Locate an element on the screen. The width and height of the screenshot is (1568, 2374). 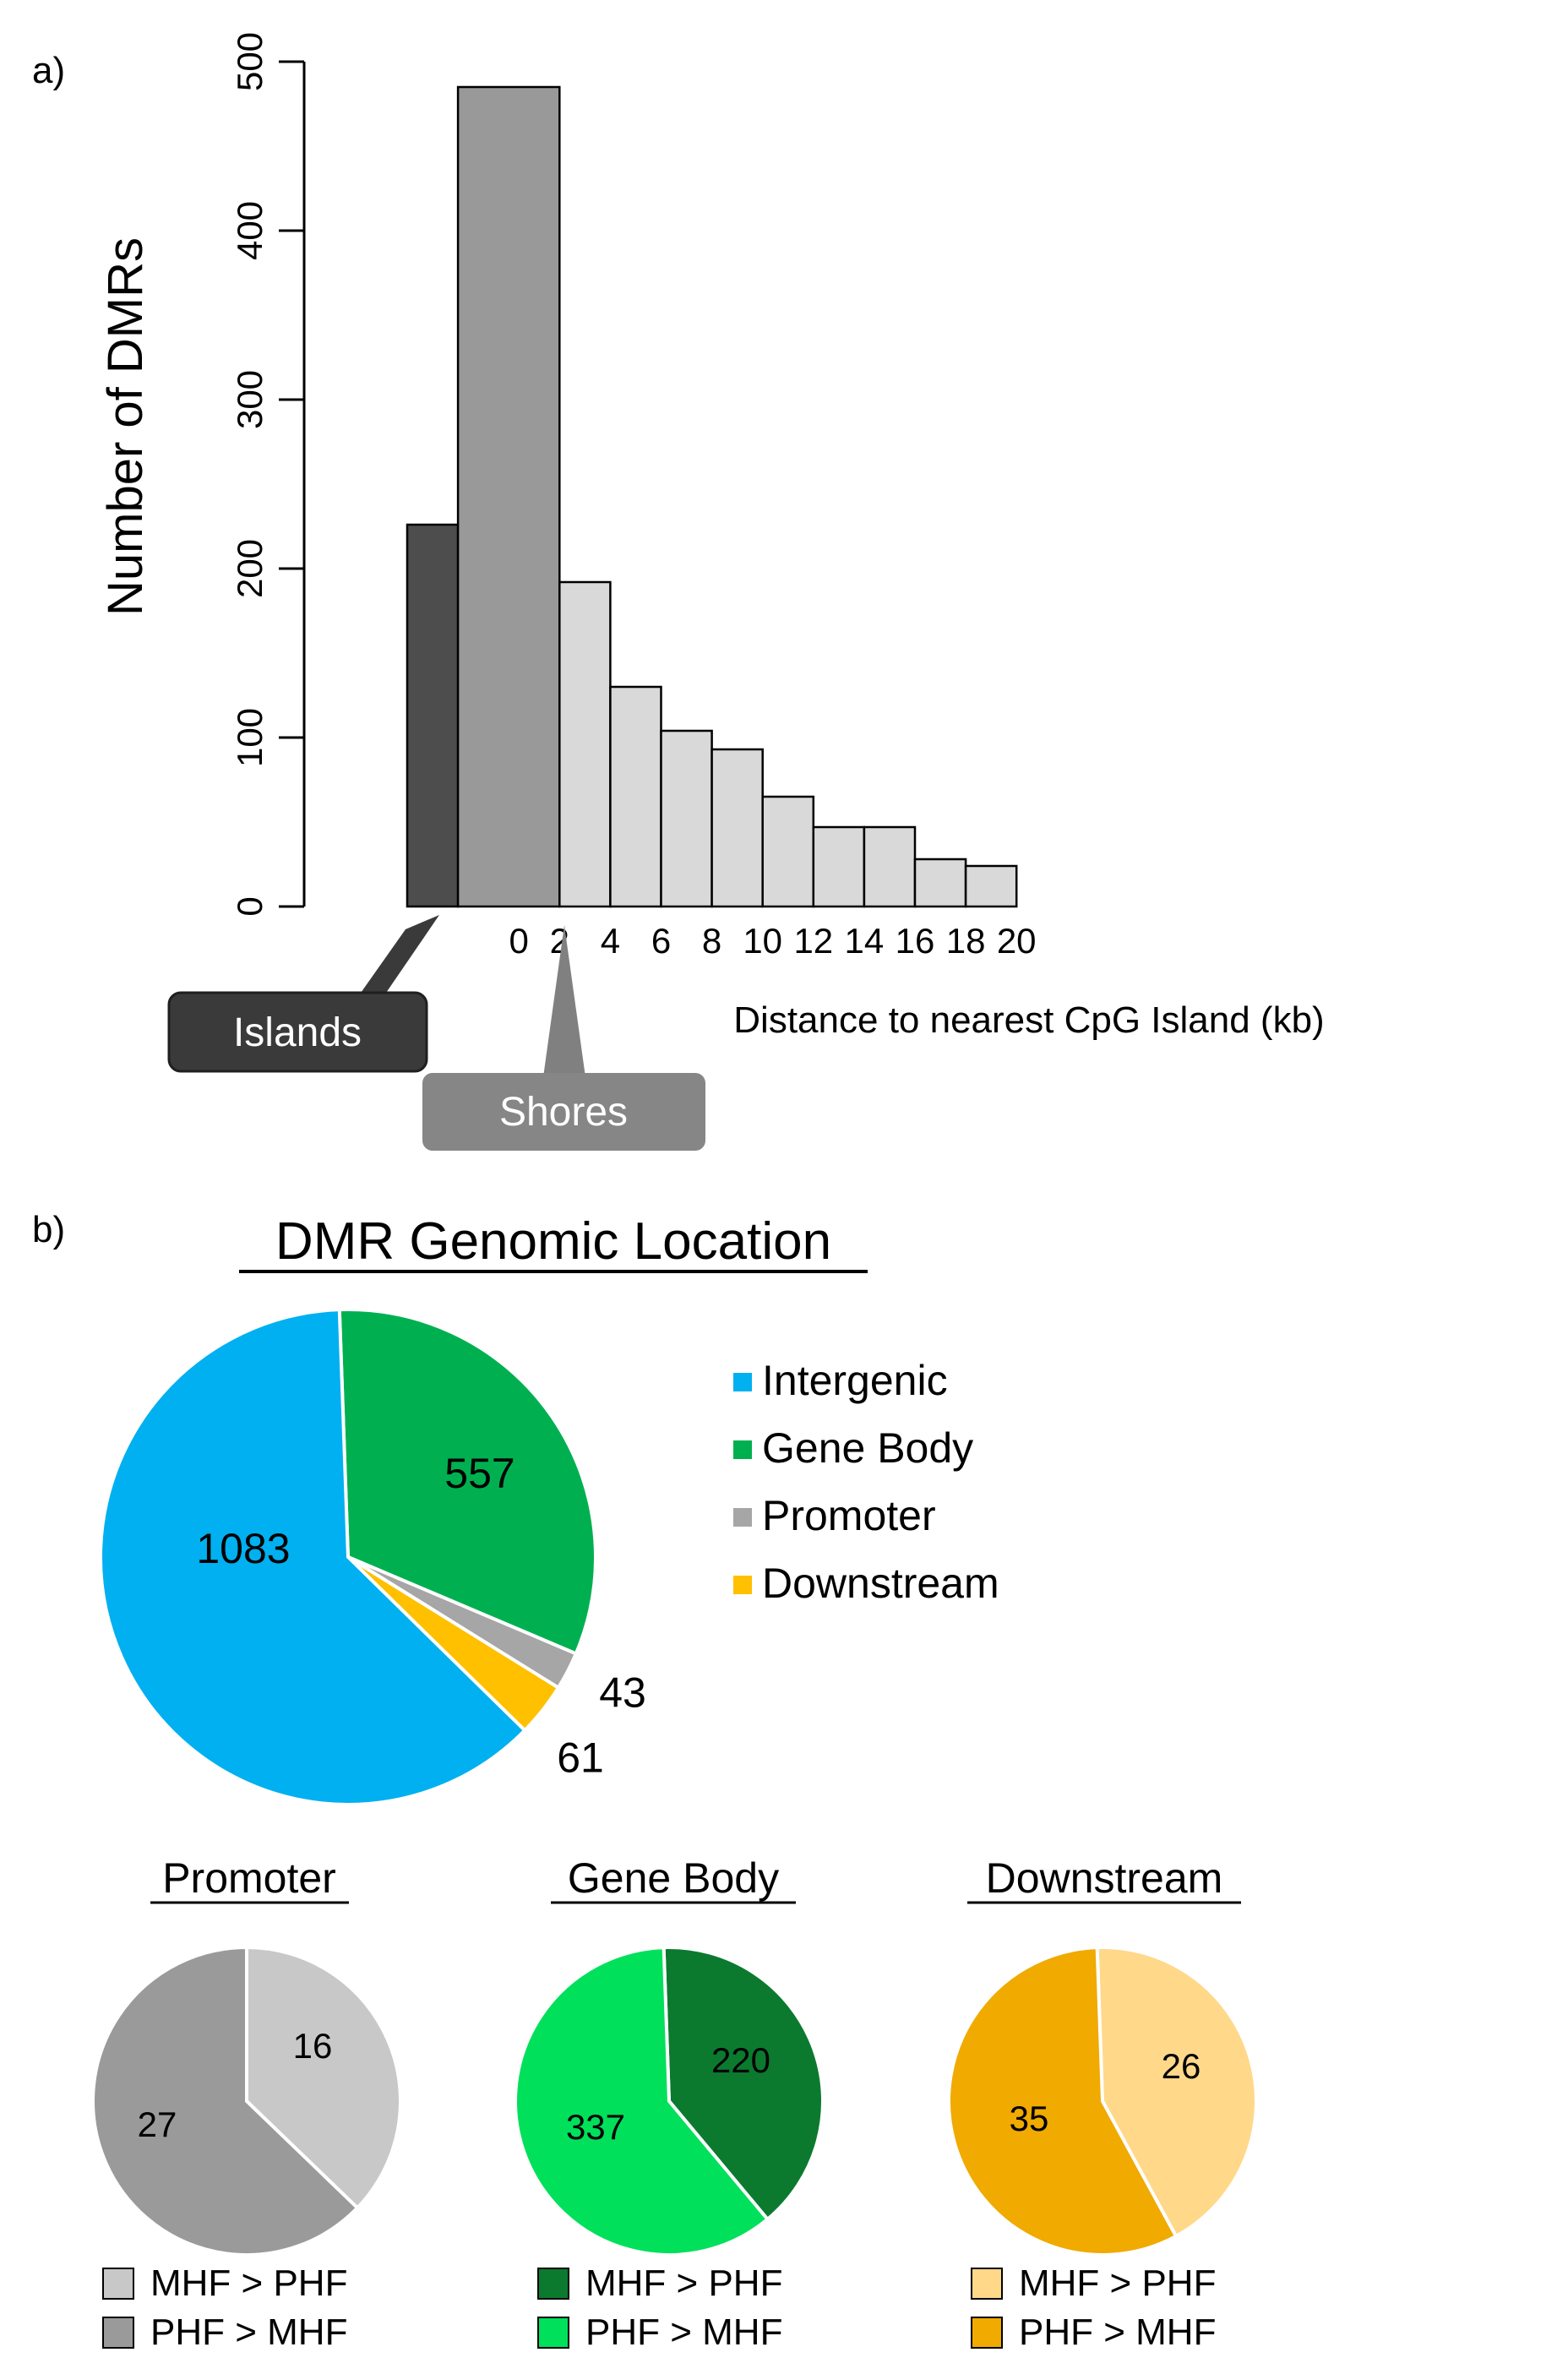
histogram-bar-islands is located at coordinates (433, 715).